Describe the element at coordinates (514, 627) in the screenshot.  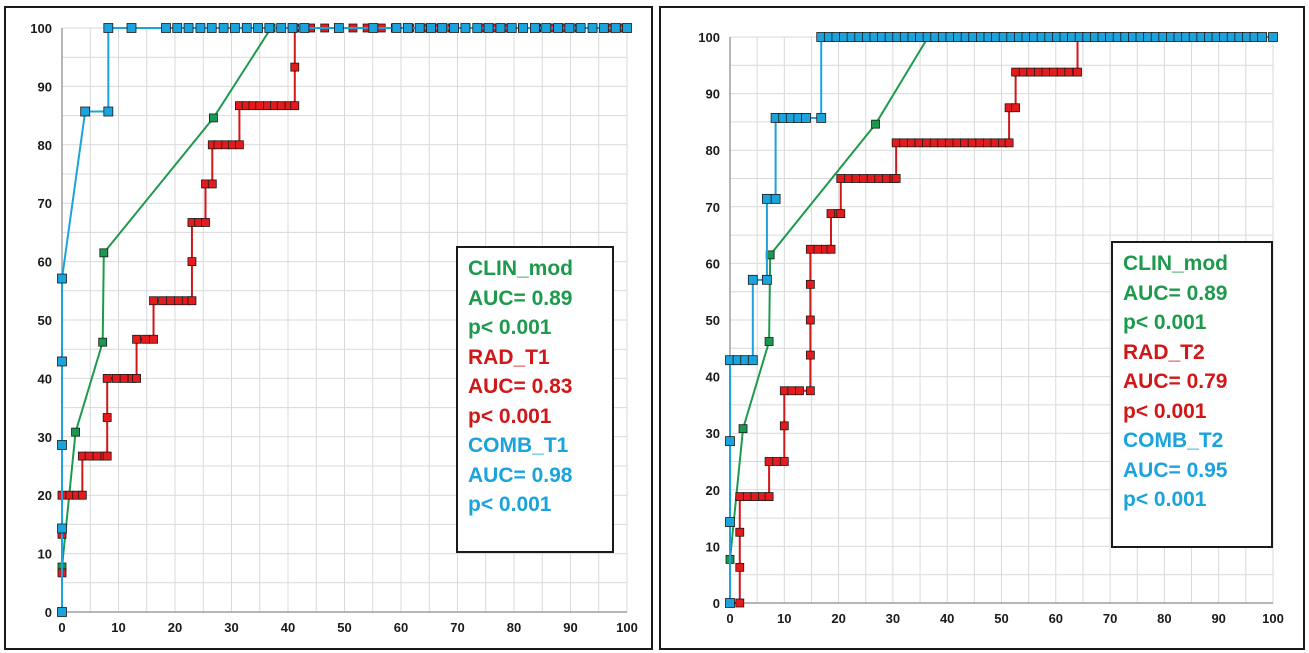
I see `x-tick-label: 80` at that location.